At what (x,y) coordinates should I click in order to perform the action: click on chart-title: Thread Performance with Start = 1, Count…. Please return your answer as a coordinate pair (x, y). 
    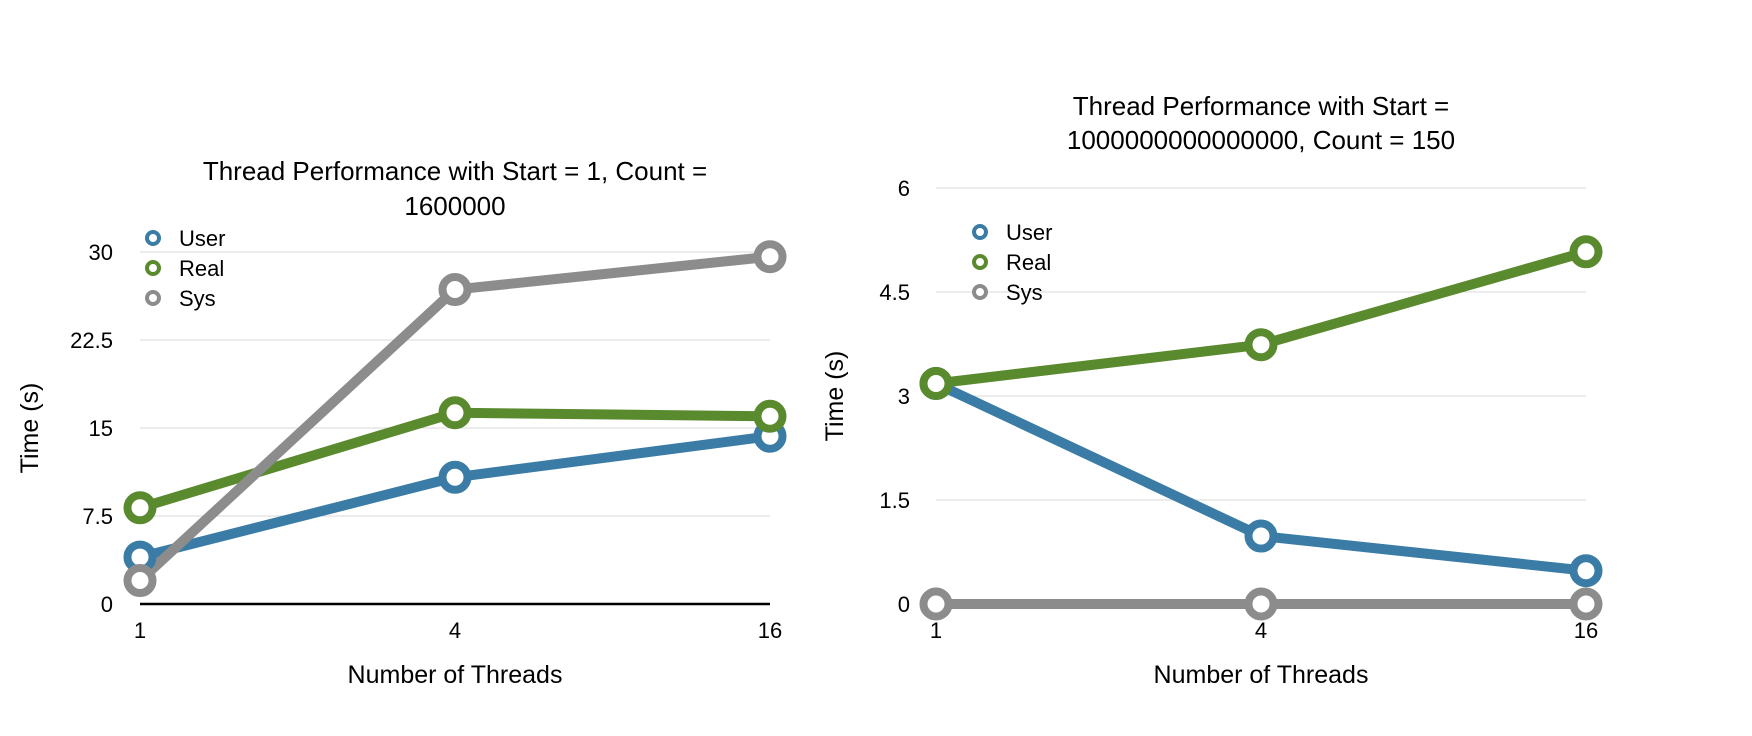
    Looking at the image, I should click on (455, 171).